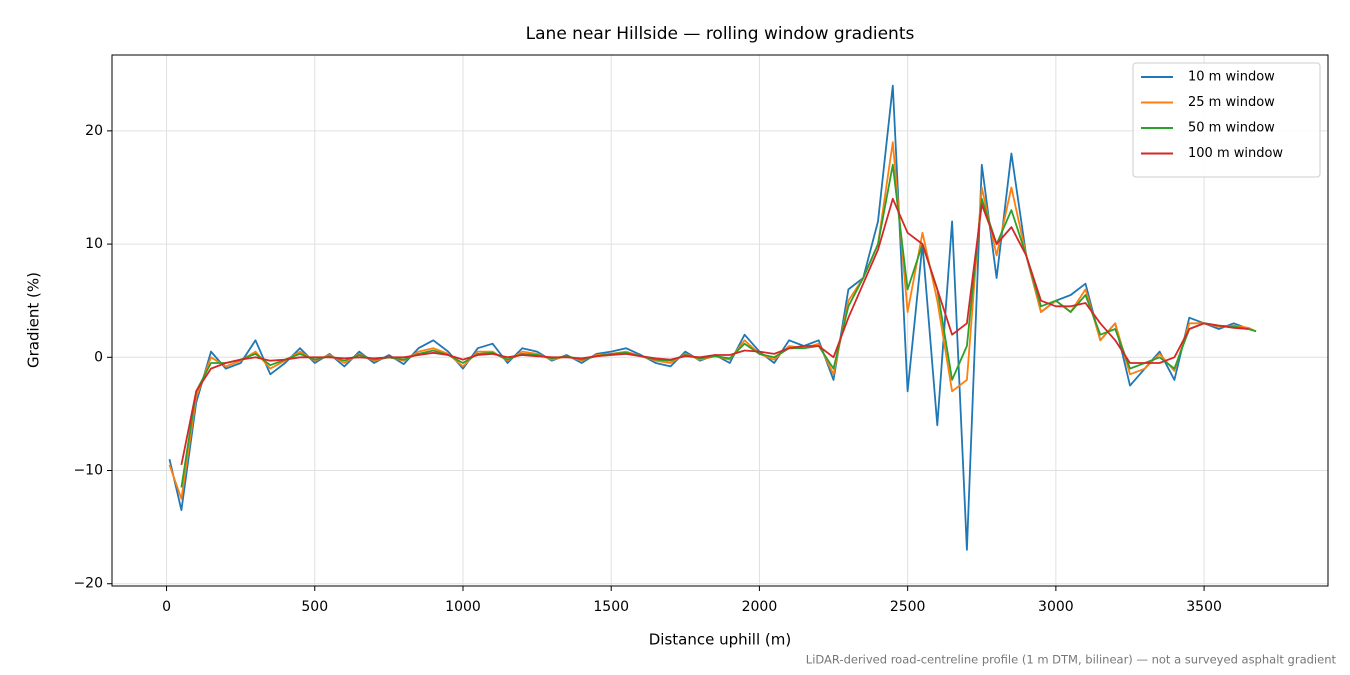 The width and height of the screenshot is (1350, 675). I want to click on x-tick-label: 1500, so click(611, 607).